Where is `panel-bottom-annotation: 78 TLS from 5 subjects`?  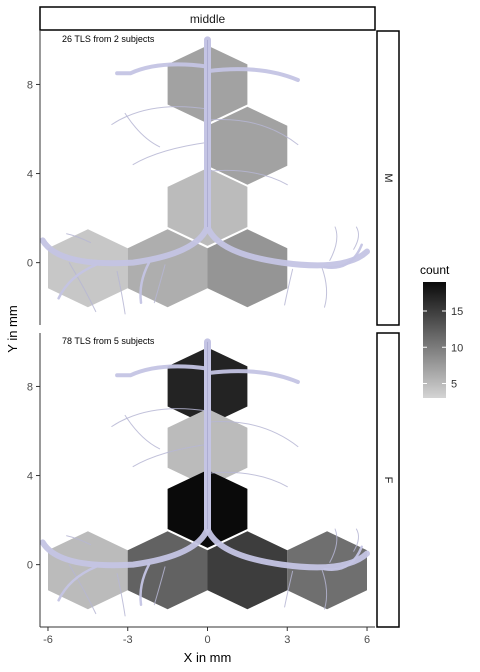
panel-bottom-annotation: 78 TLS from 5 subjects is located at coordinates (108, 341).